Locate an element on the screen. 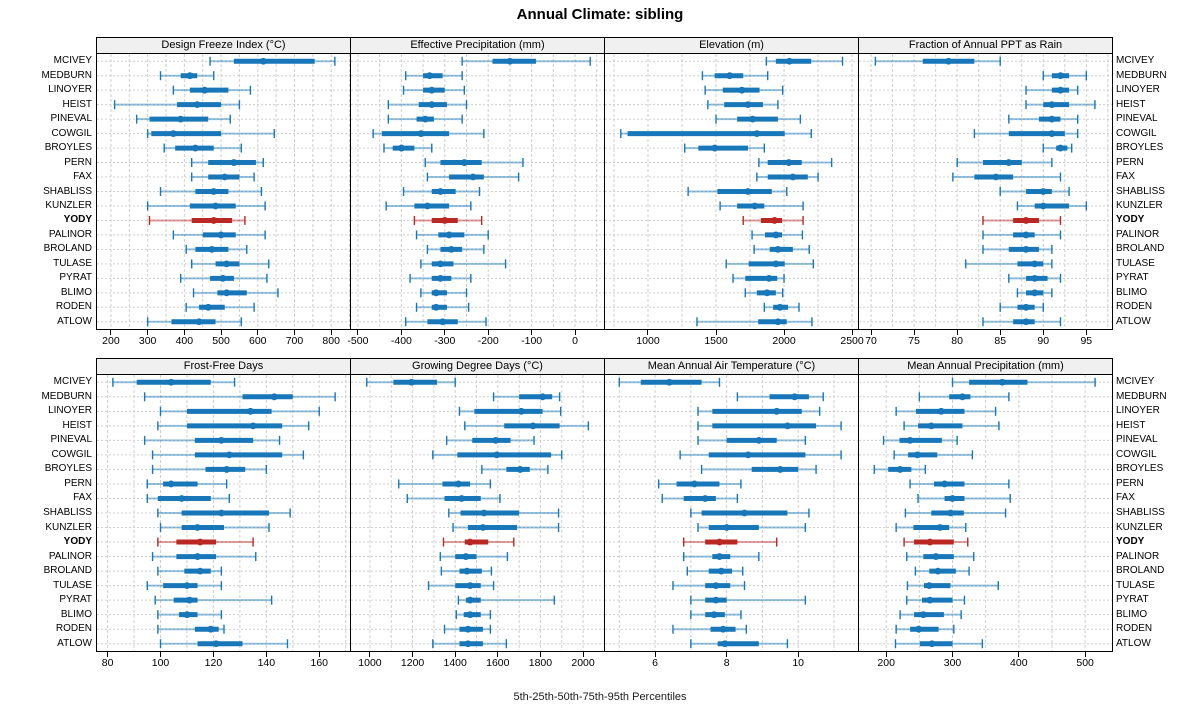  x-tick-label: 200 is located at coordinates (111, 341).